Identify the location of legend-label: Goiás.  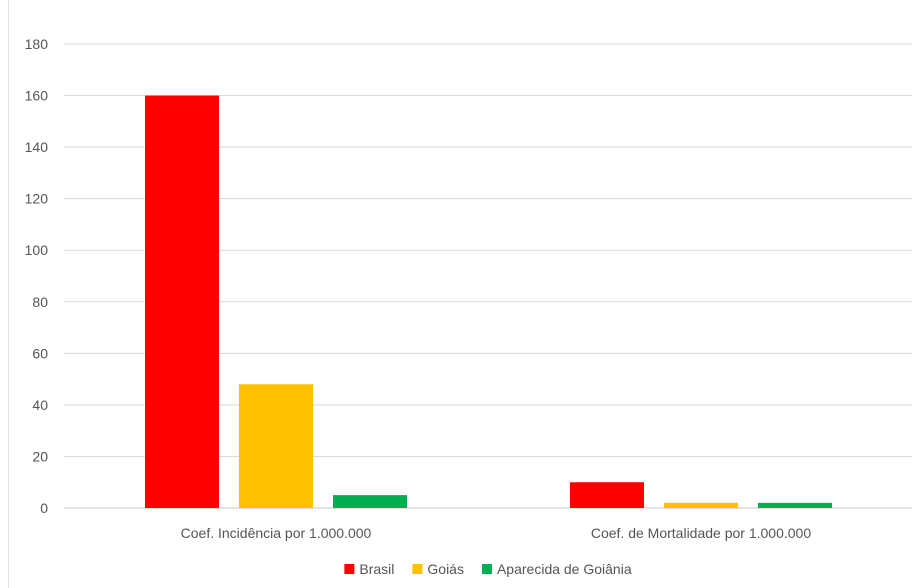
(445, 569).